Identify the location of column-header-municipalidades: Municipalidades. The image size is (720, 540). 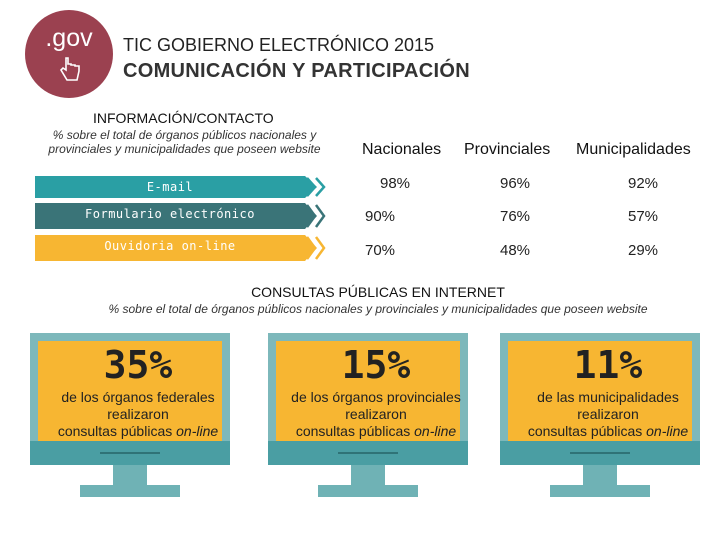
(633, 149).